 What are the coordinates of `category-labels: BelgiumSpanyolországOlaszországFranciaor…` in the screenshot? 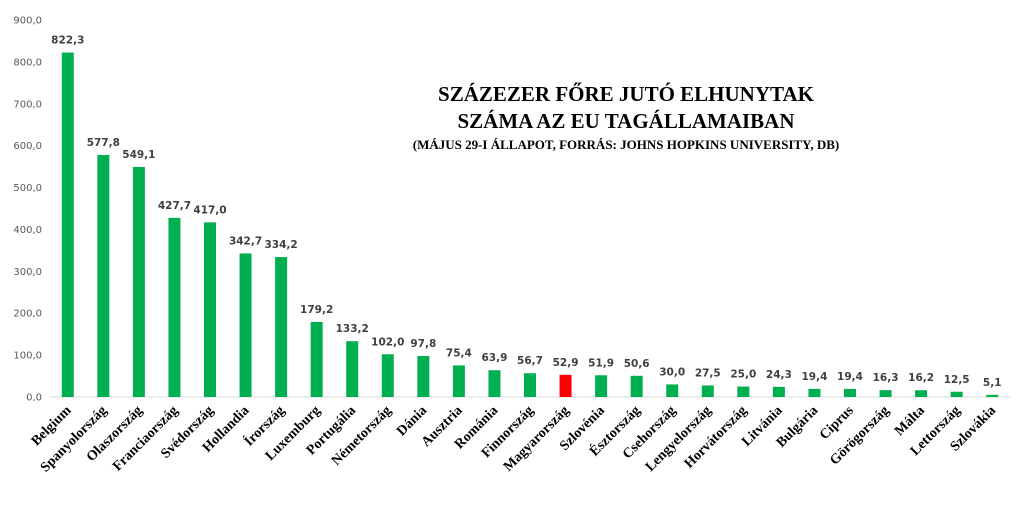 It's located at (514, 439).